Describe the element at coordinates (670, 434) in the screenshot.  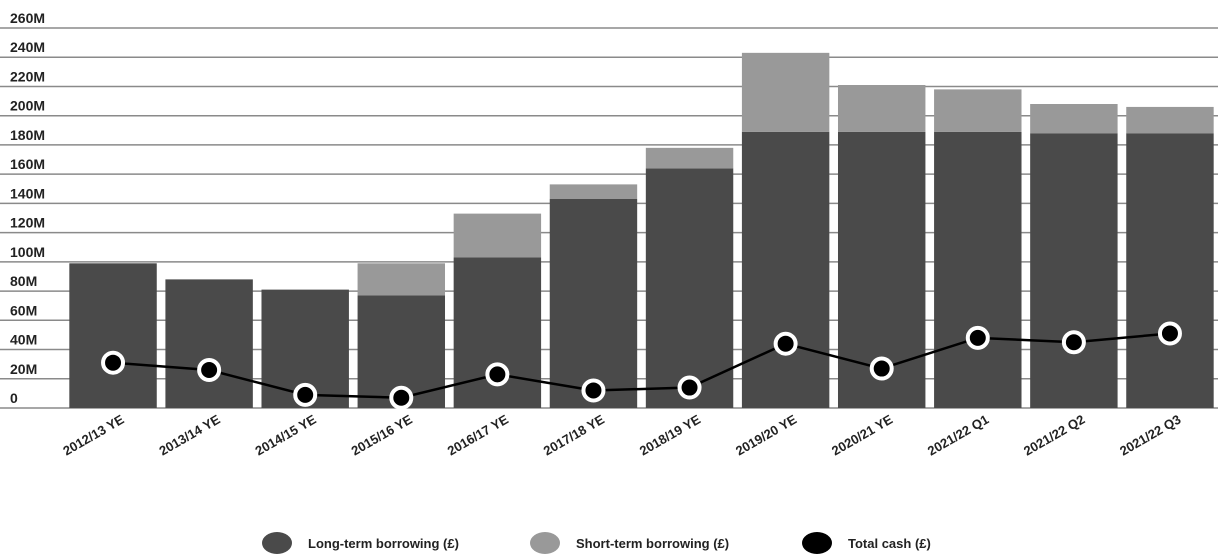
I see `x-tick-label: 2018/19 YE` at that location.